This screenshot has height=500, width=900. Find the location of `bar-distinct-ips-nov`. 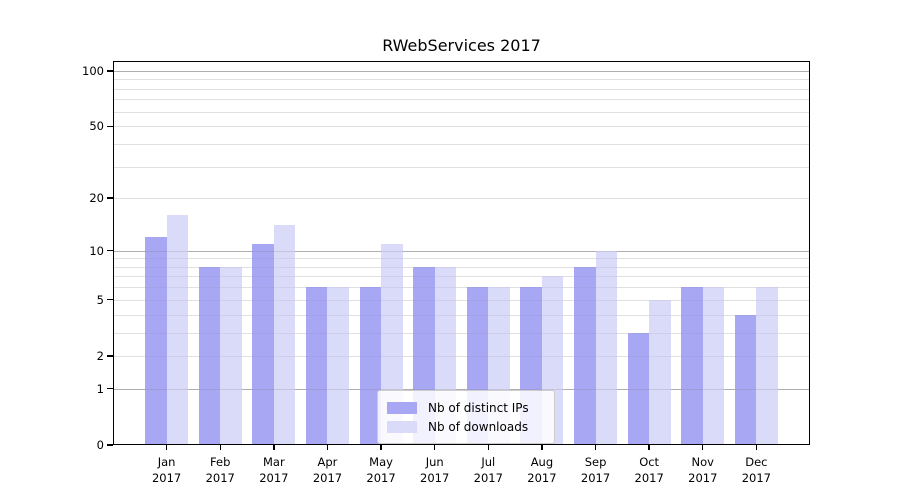

bar-distinct-ips-nov is located at coordinates (692, 366).